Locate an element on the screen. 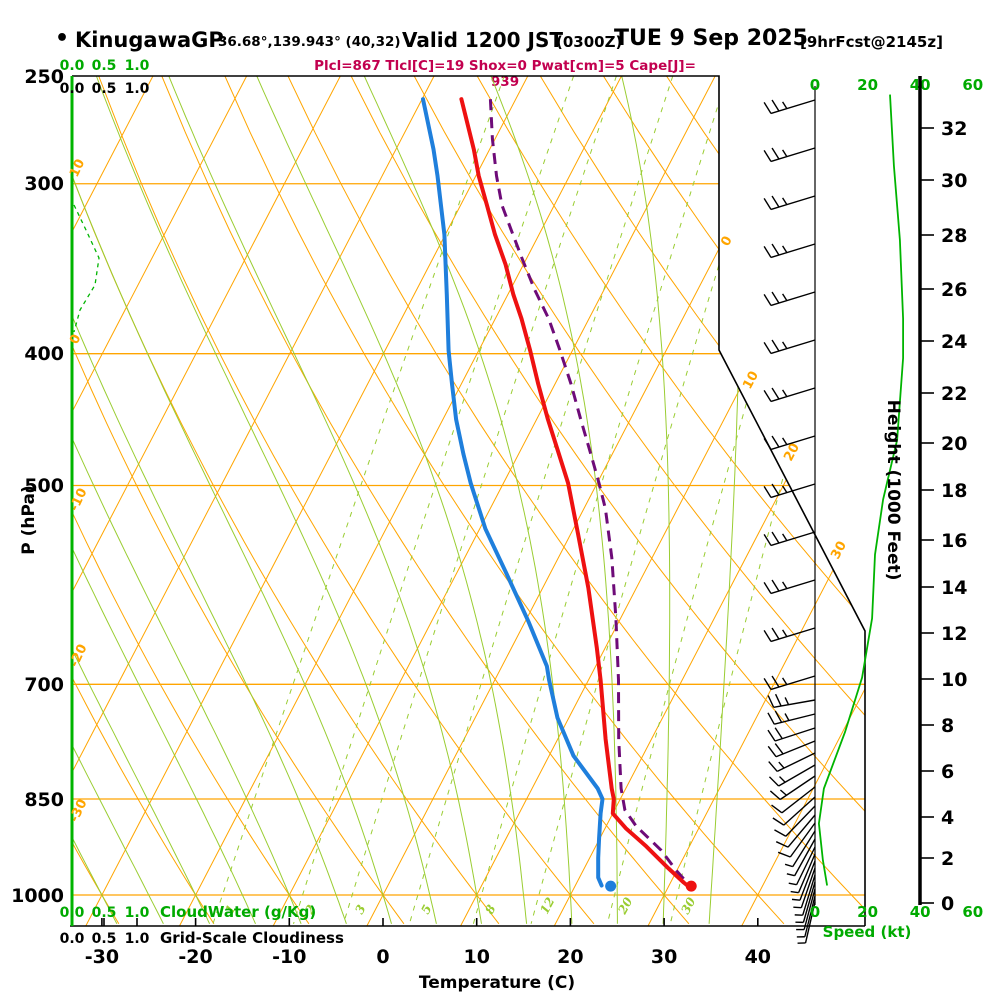 This screenshot has width=1000, height=1000. height-tick-label: 26 is located at coordinates (954, 290).